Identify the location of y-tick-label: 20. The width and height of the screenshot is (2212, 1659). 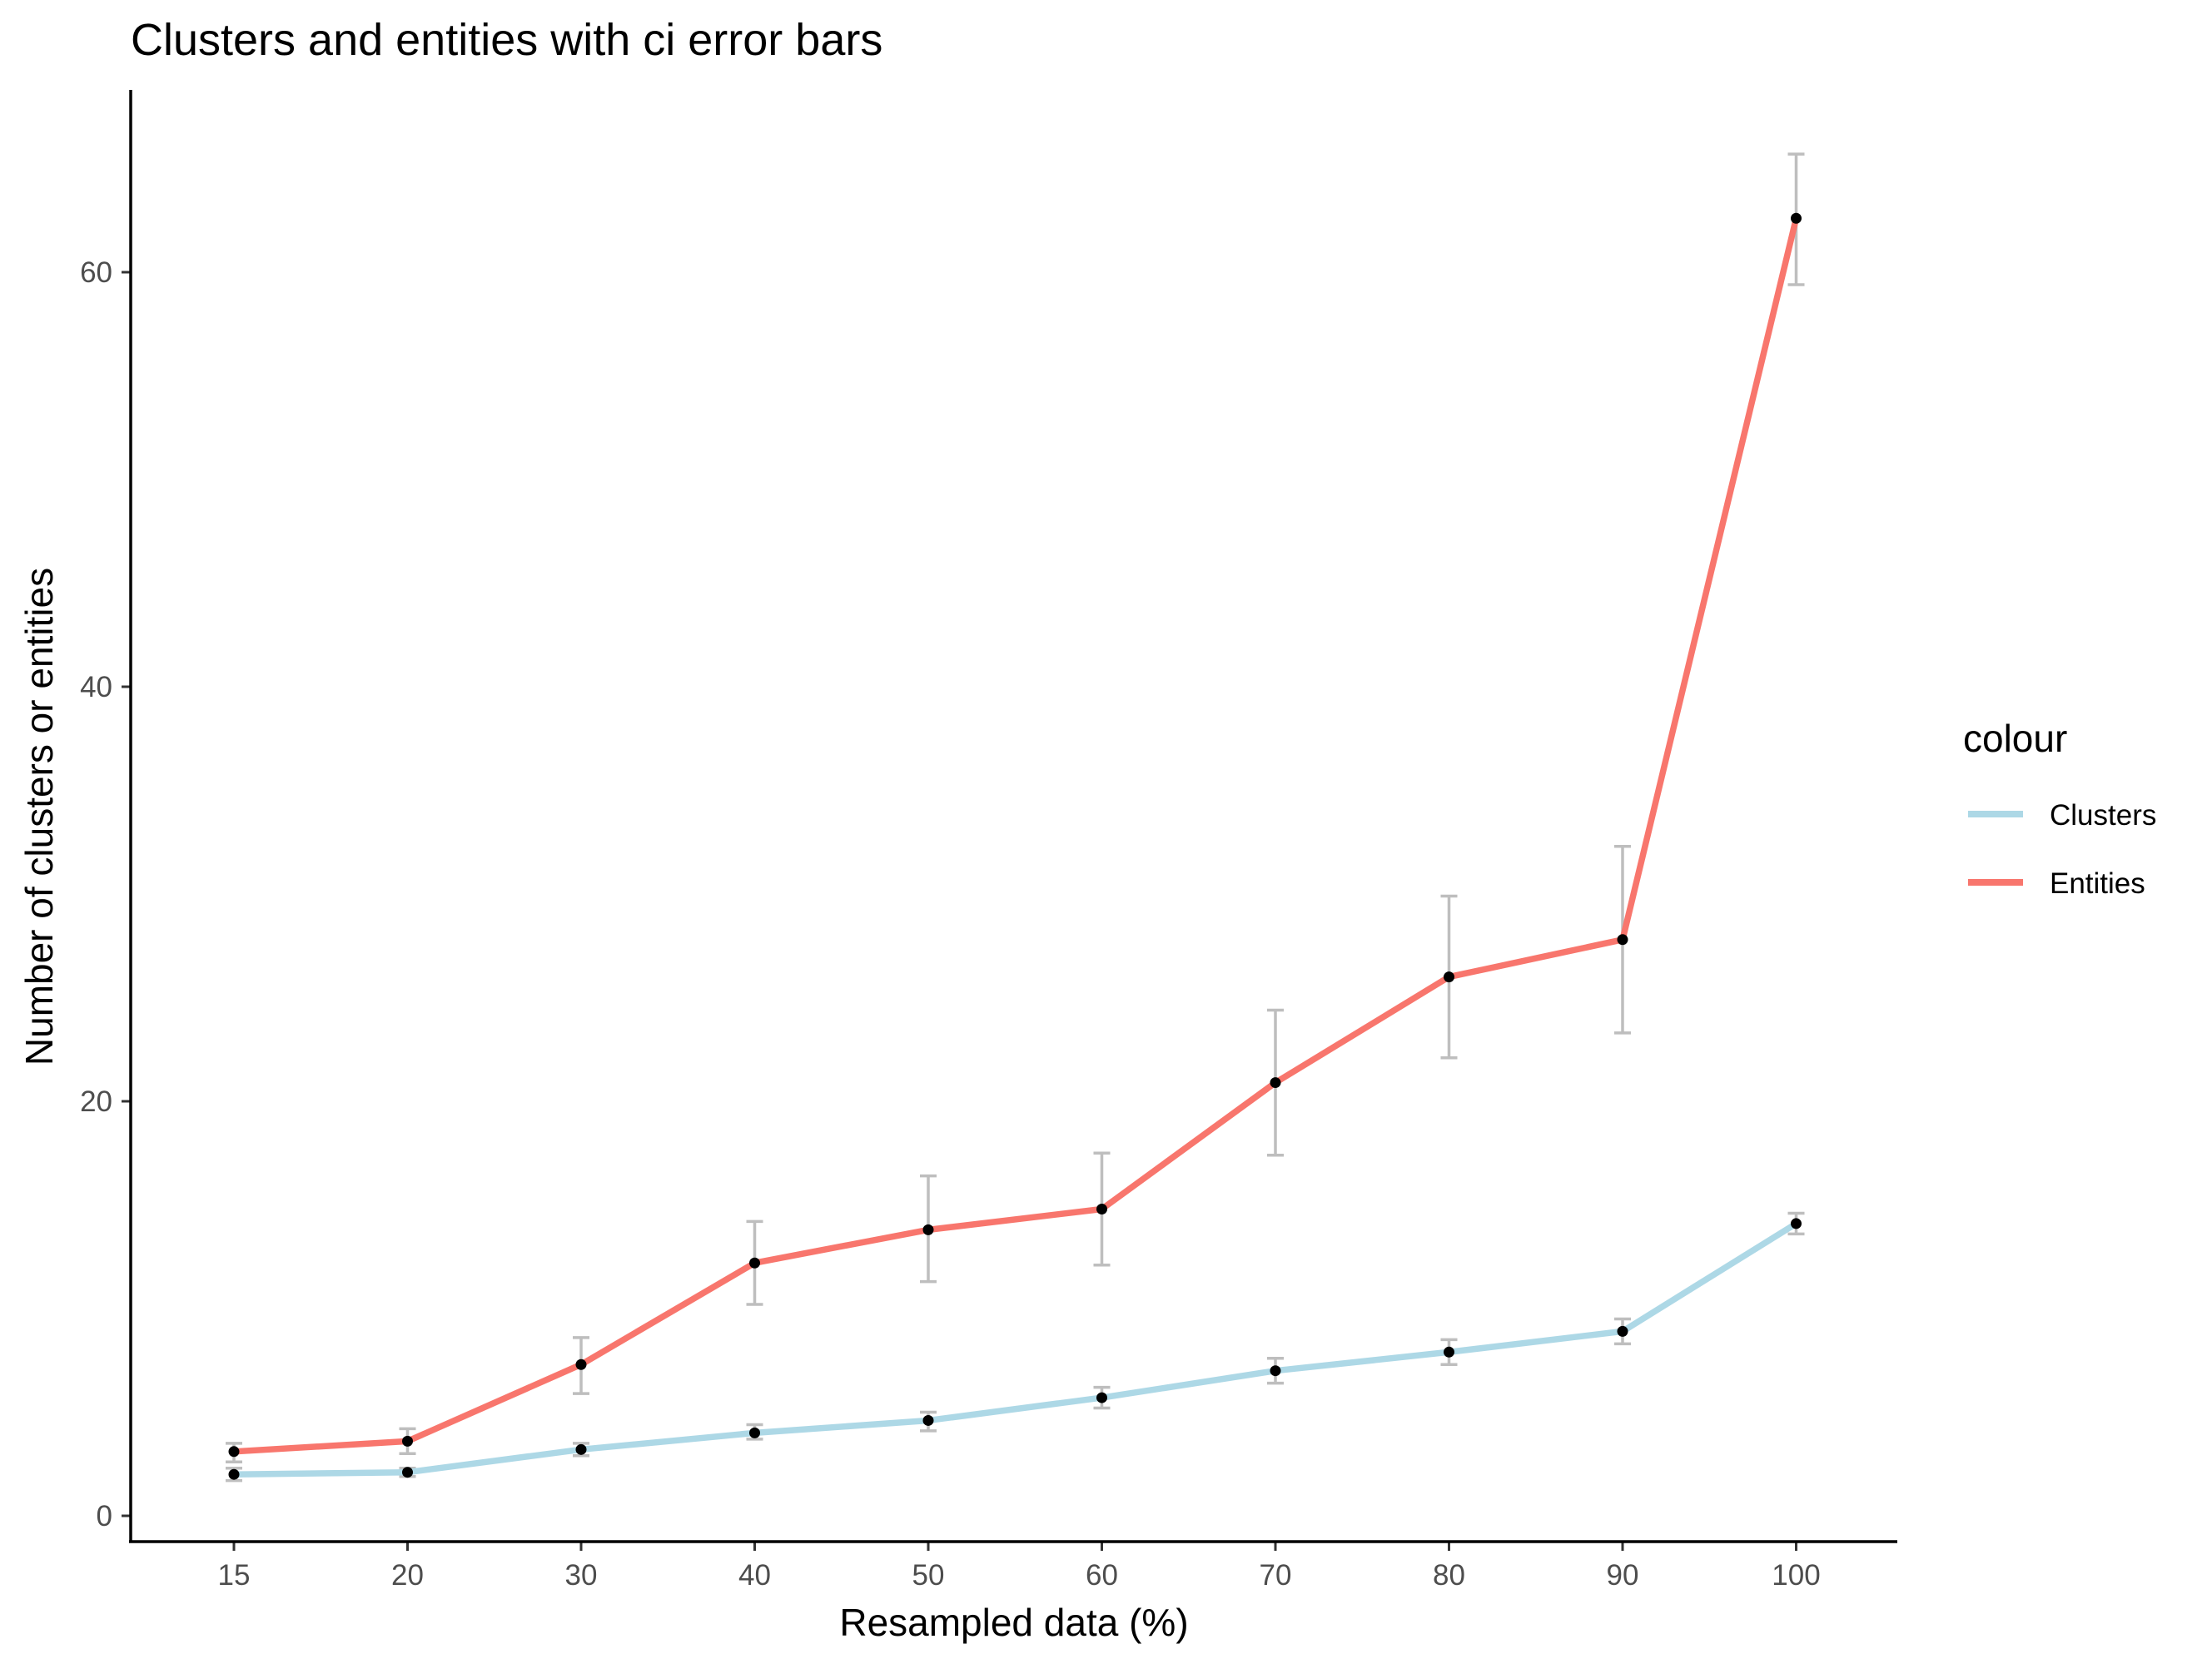
(96, 1101).